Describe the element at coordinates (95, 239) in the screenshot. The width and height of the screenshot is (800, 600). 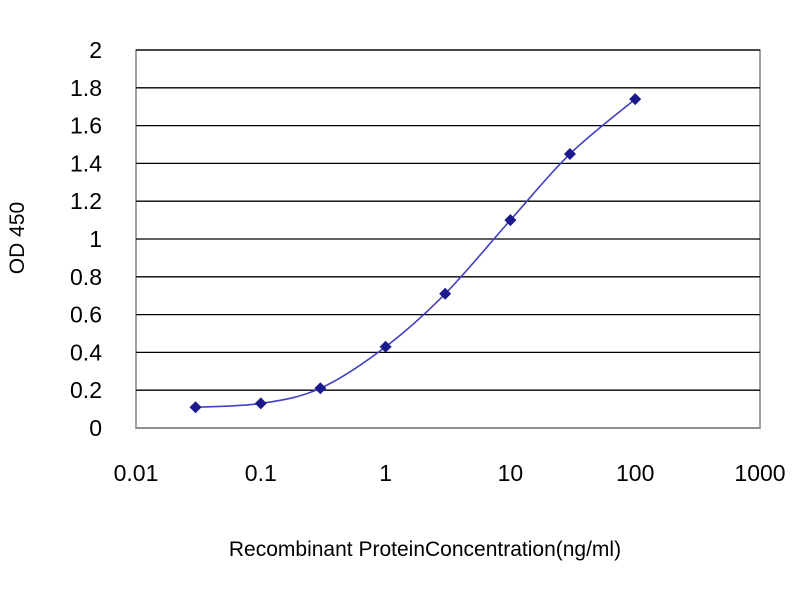
I see `y-tick-label: 1` at that location.